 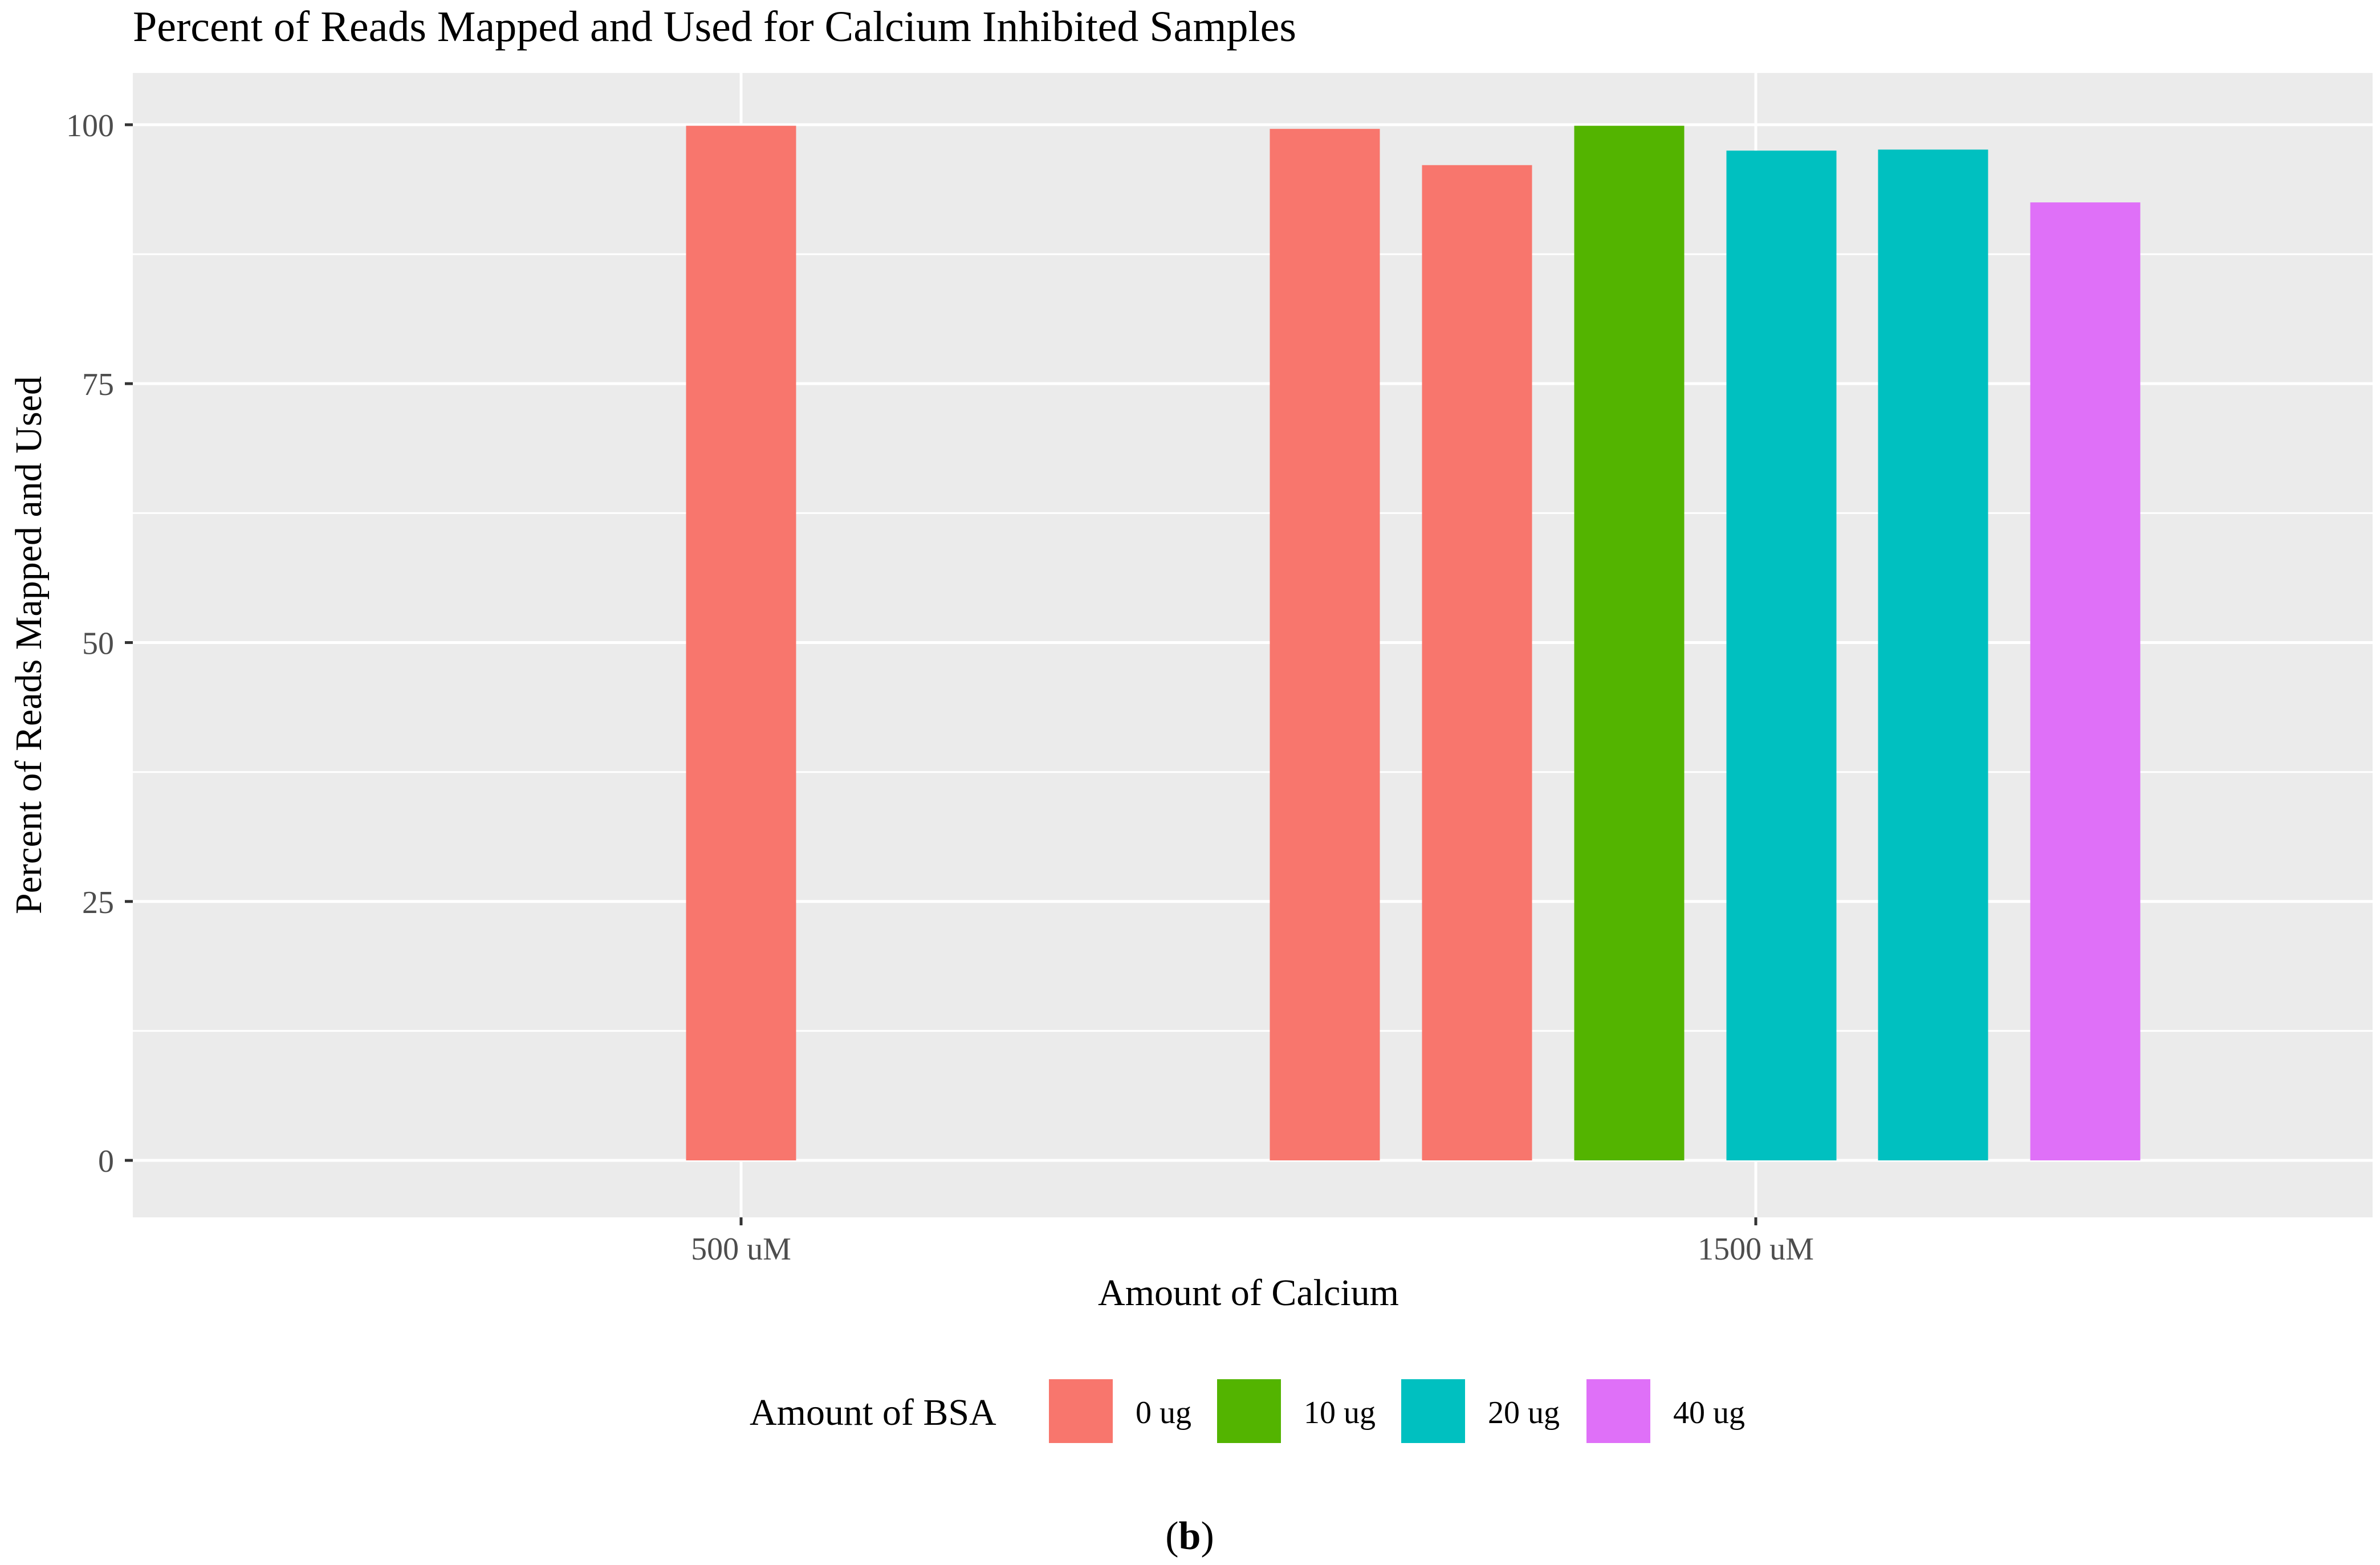 I want to click on legend-label: 40 ug, so click(x=1709, y=1412).